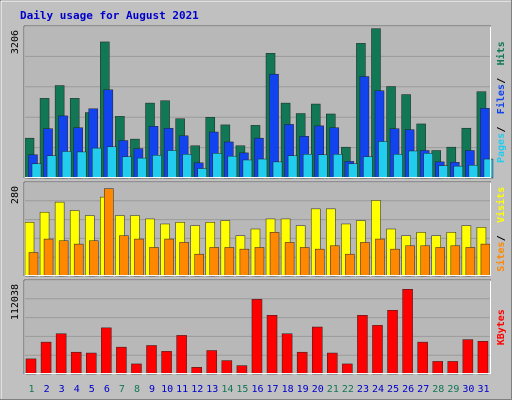 Image resolution: width=512 pixels, height=405 pixels. I want to click on x-tick-label-day-20: 20, so click(318, 389).